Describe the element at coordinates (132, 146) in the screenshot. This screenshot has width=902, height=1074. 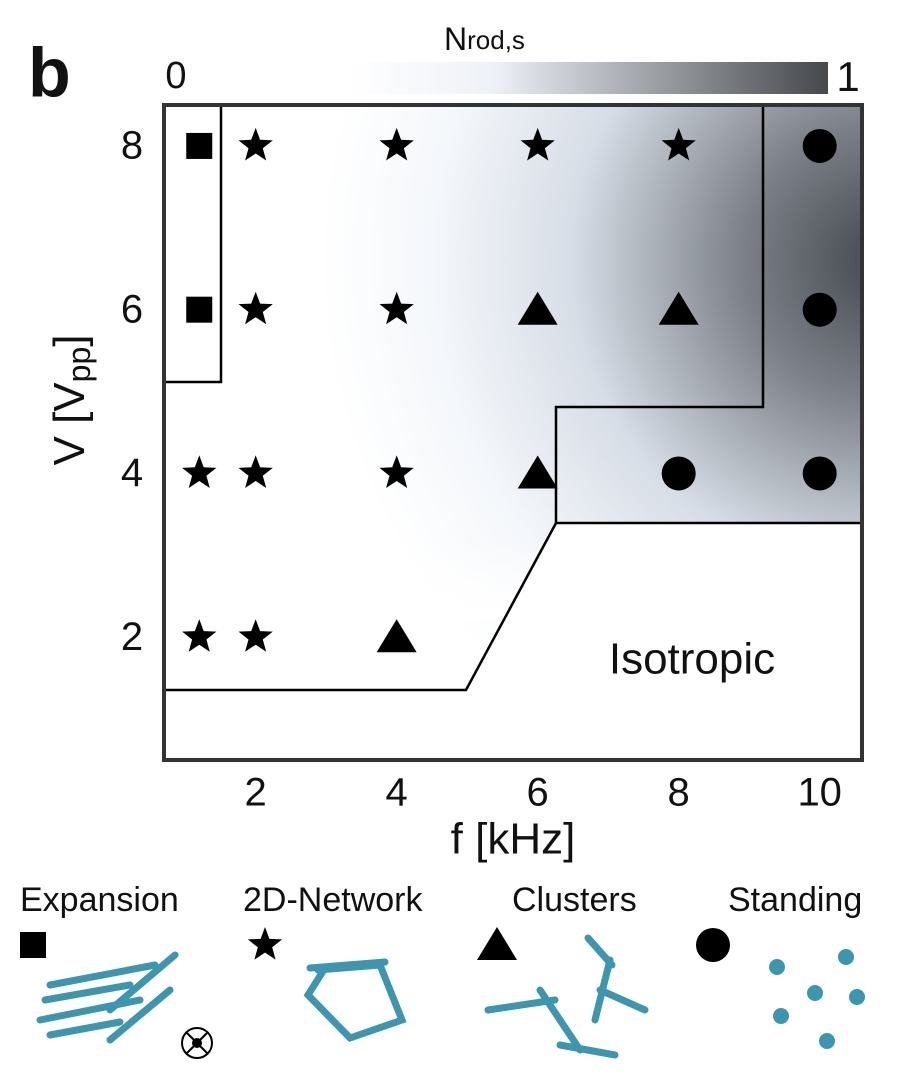
I see `y-tick-label: 8` at that location.